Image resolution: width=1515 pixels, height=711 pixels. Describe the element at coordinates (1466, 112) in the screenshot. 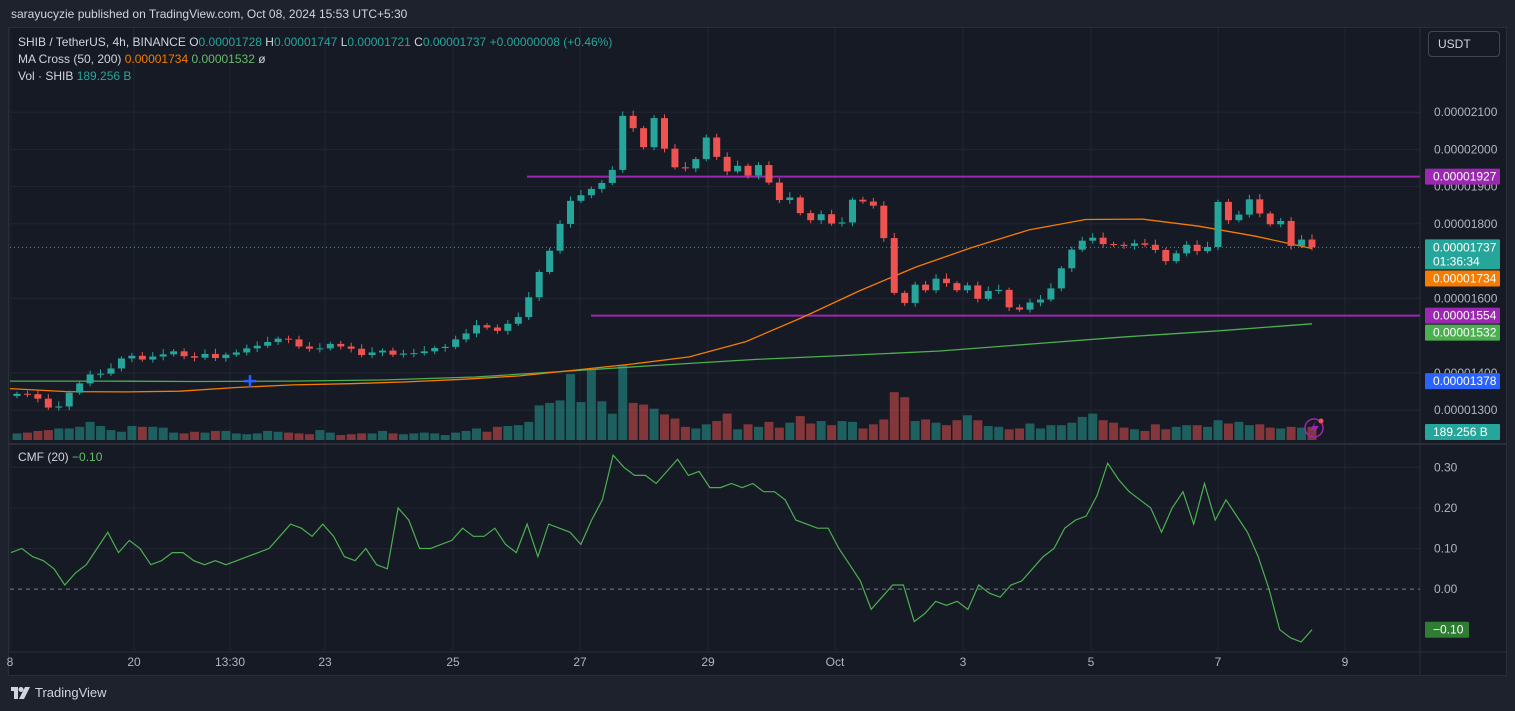

I see `price-tick-label: 0.00002100` at that location.